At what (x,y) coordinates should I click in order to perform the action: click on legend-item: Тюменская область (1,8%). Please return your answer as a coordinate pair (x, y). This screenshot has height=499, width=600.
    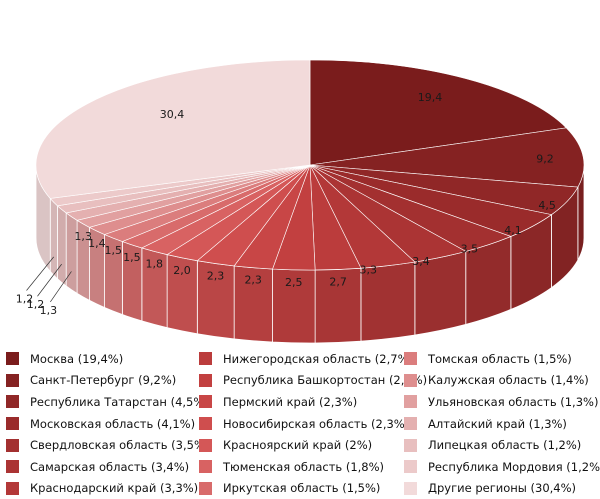
    Looking at the image, I should click on (313, 467).